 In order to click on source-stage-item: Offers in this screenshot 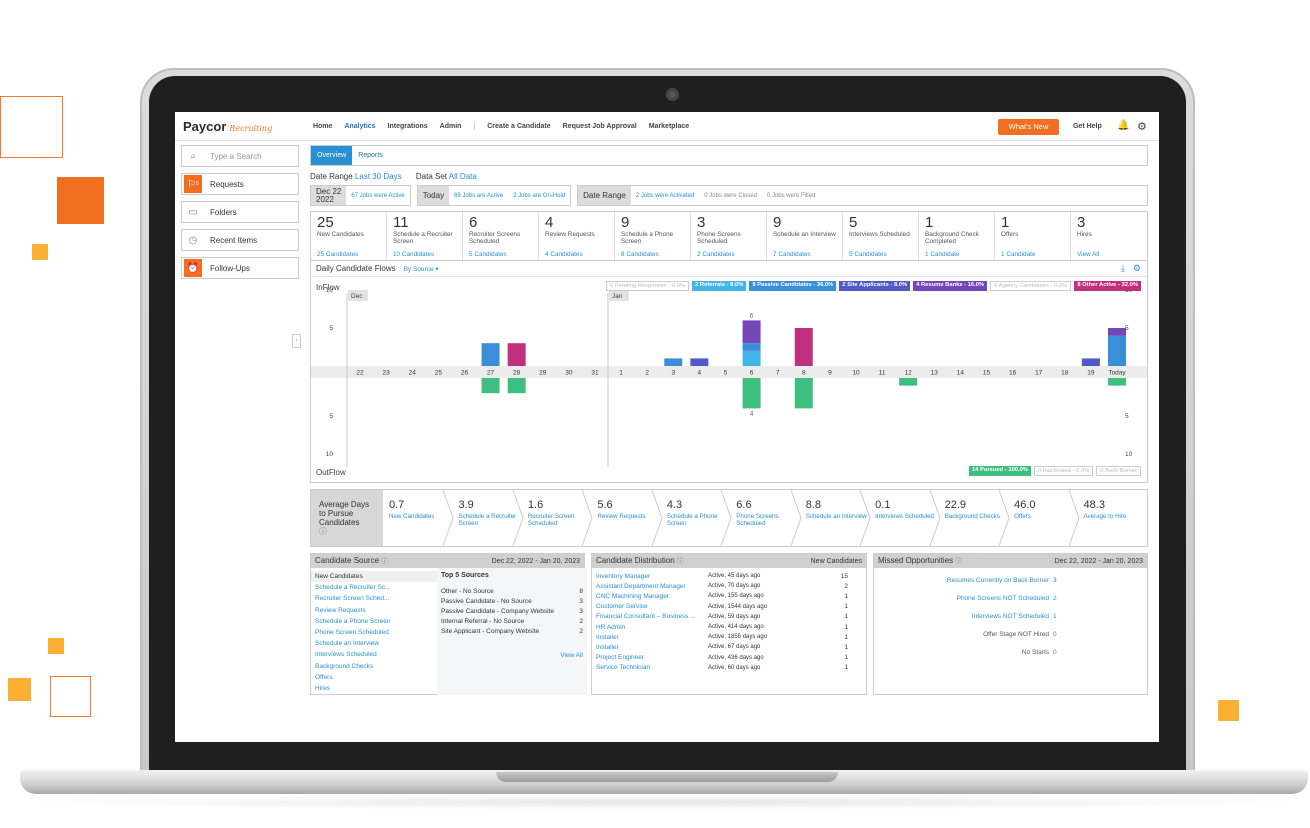, I will do `click(324, 677)`.